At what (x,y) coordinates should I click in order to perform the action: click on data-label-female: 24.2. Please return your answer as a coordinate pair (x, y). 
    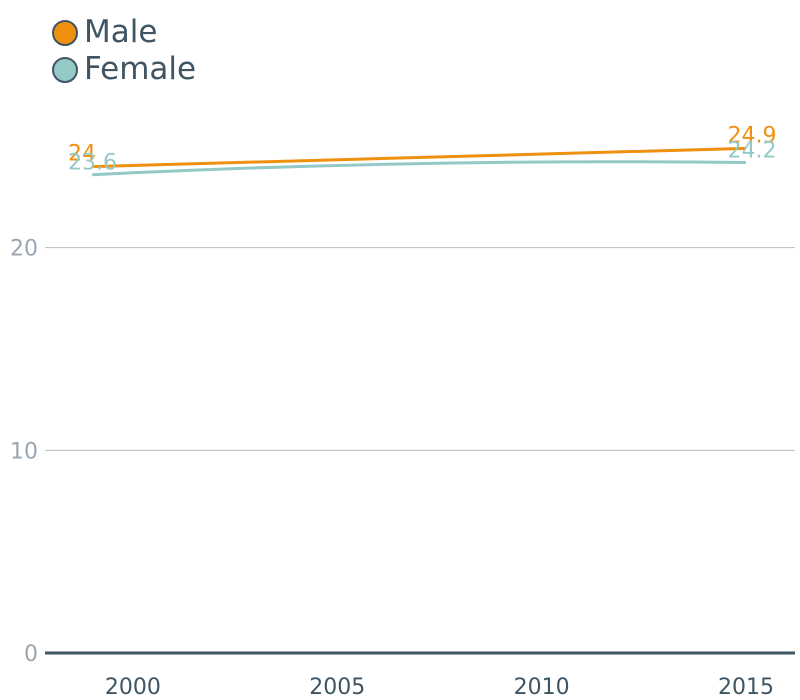
    Looking at the image, I should click on (751, 151).